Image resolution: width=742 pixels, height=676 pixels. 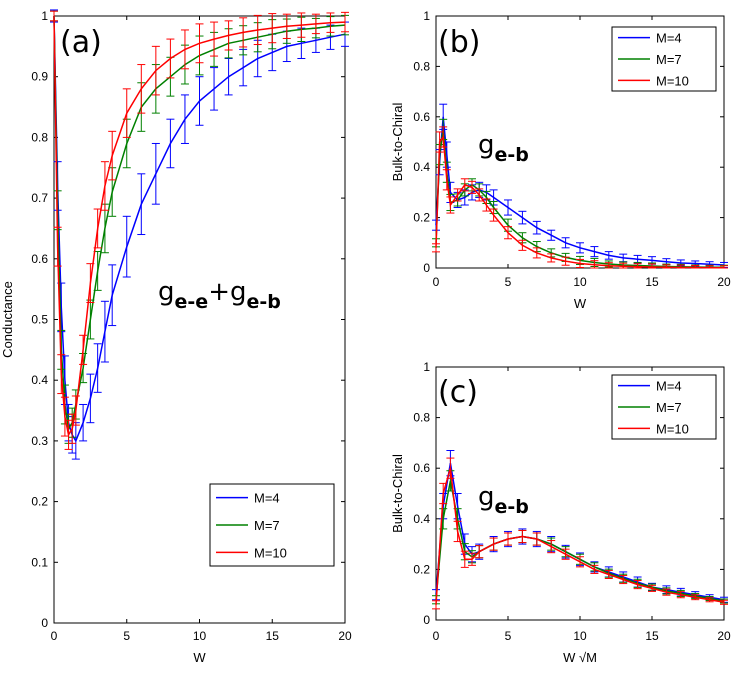 I want to click on annotation-main1: g, so click(x=166, y=292).